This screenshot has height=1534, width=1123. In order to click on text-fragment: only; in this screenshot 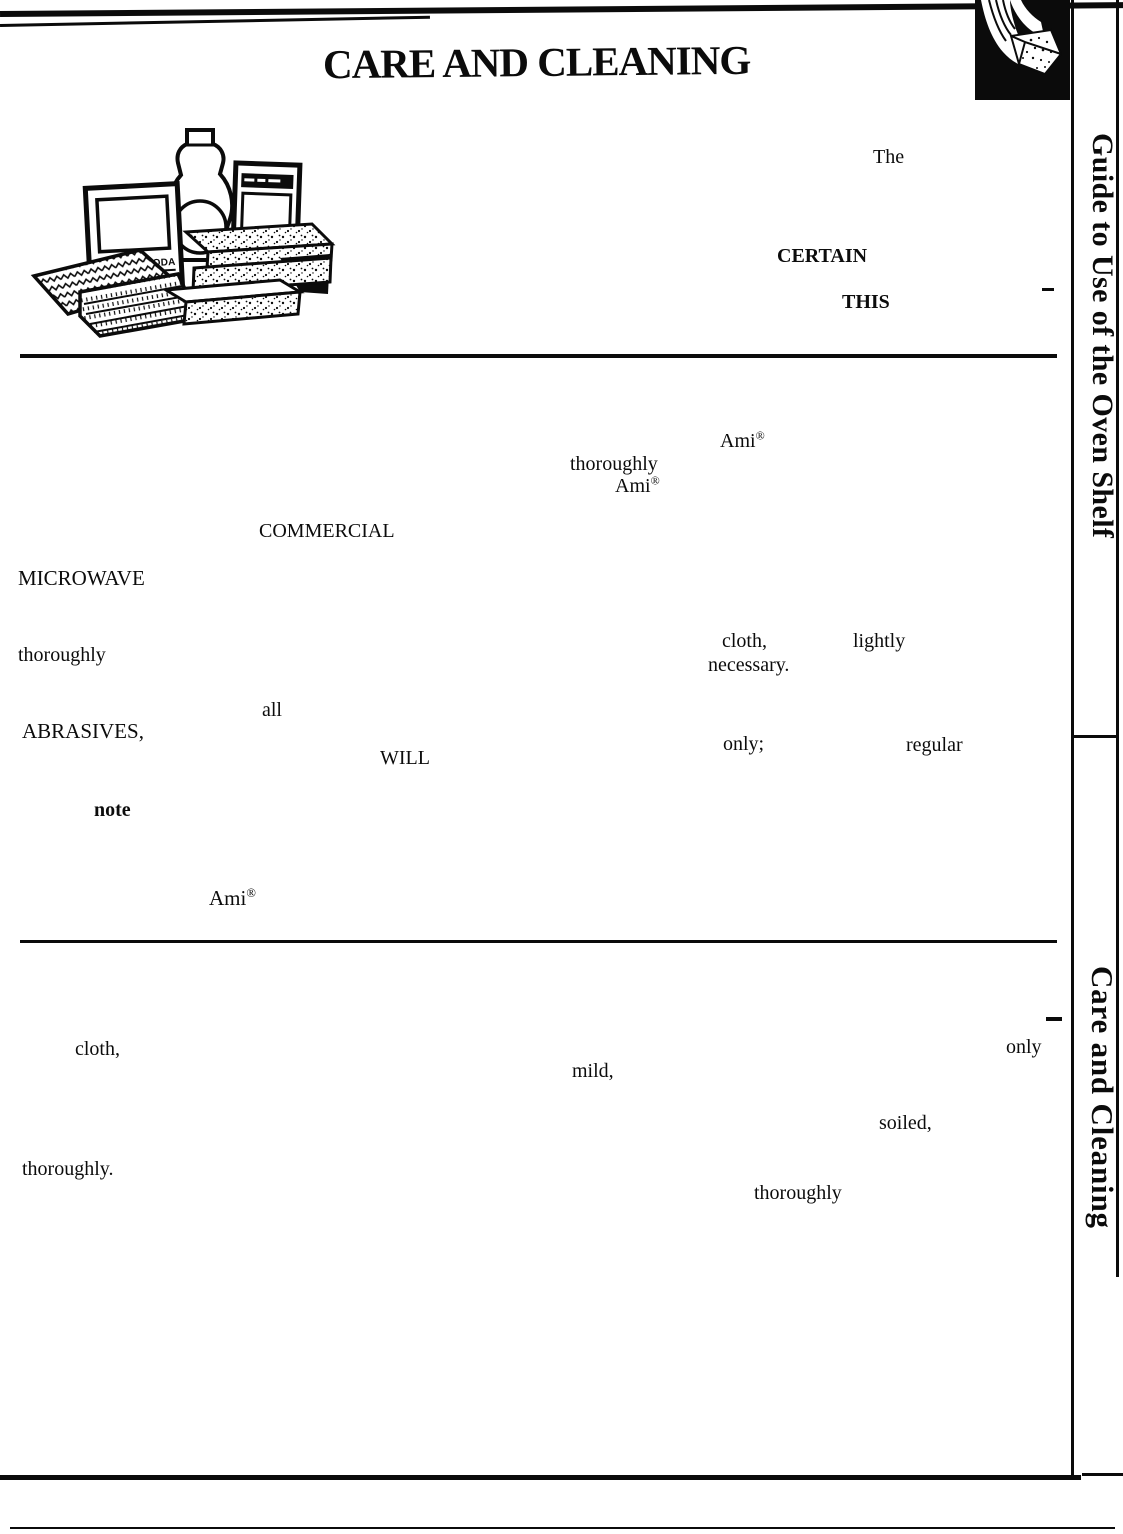, I will do `click(744, 744)`.